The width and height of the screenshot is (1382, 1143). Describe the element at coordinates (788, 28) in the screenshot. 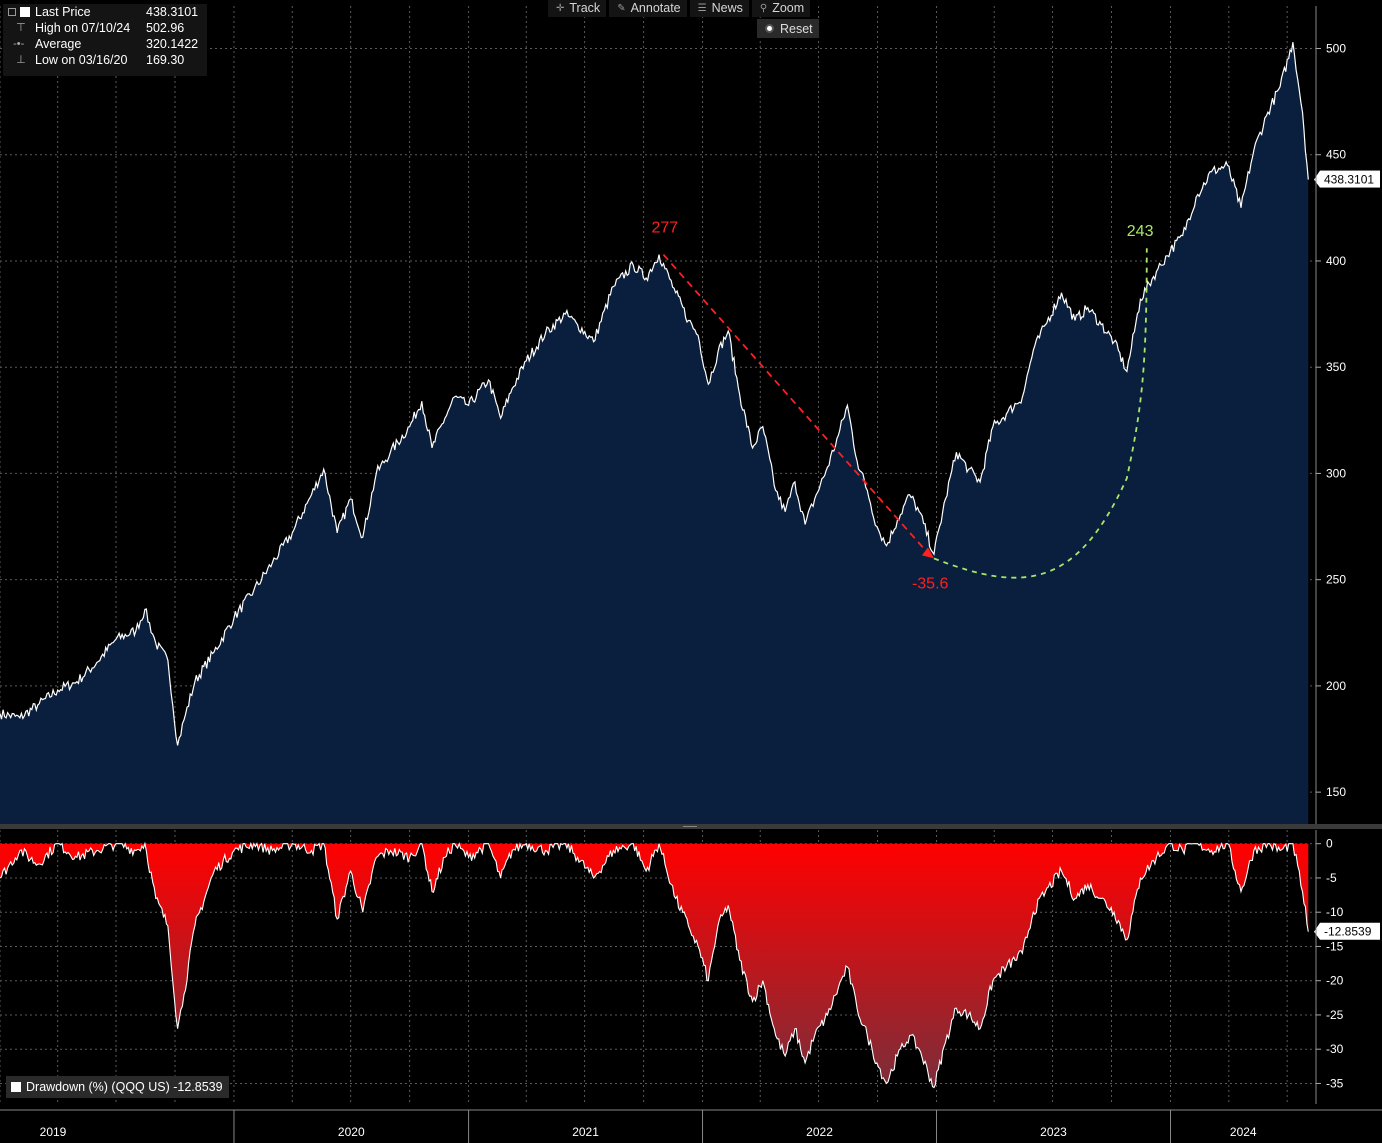

I see `reset-button: Reset` at that location.